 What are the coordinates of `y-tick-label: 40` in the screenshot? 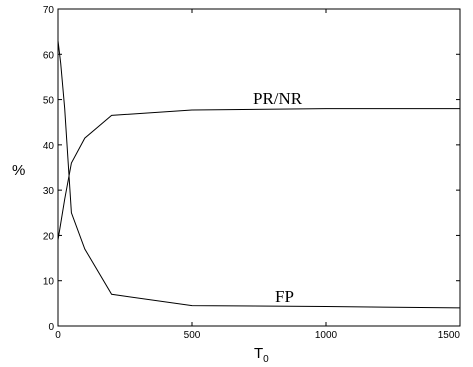 It's located at (49, 146).